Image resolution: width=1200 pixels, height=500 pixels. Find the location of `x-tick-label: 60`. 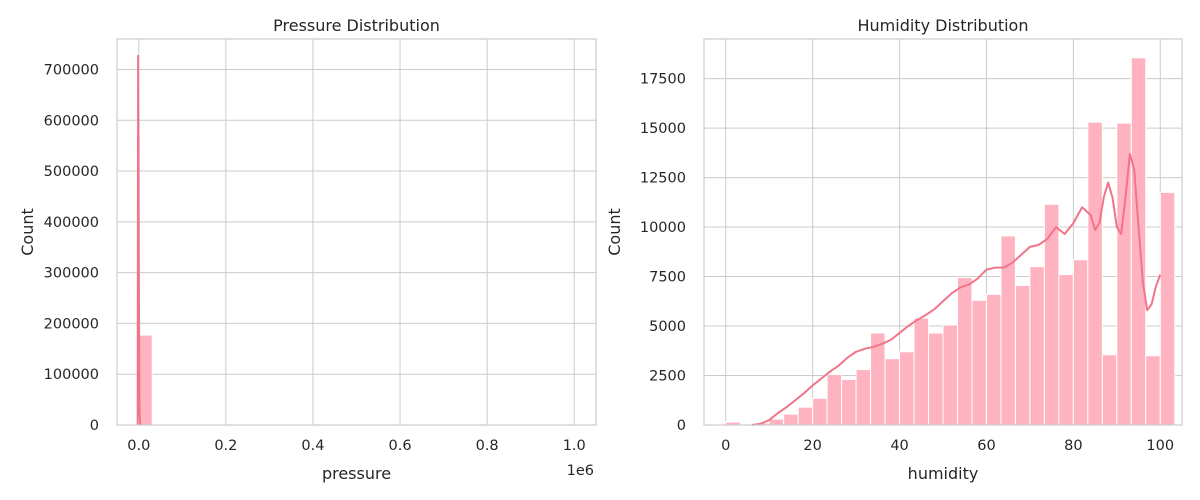

x-tick-label: 60 is located at coordinates (986, 446).